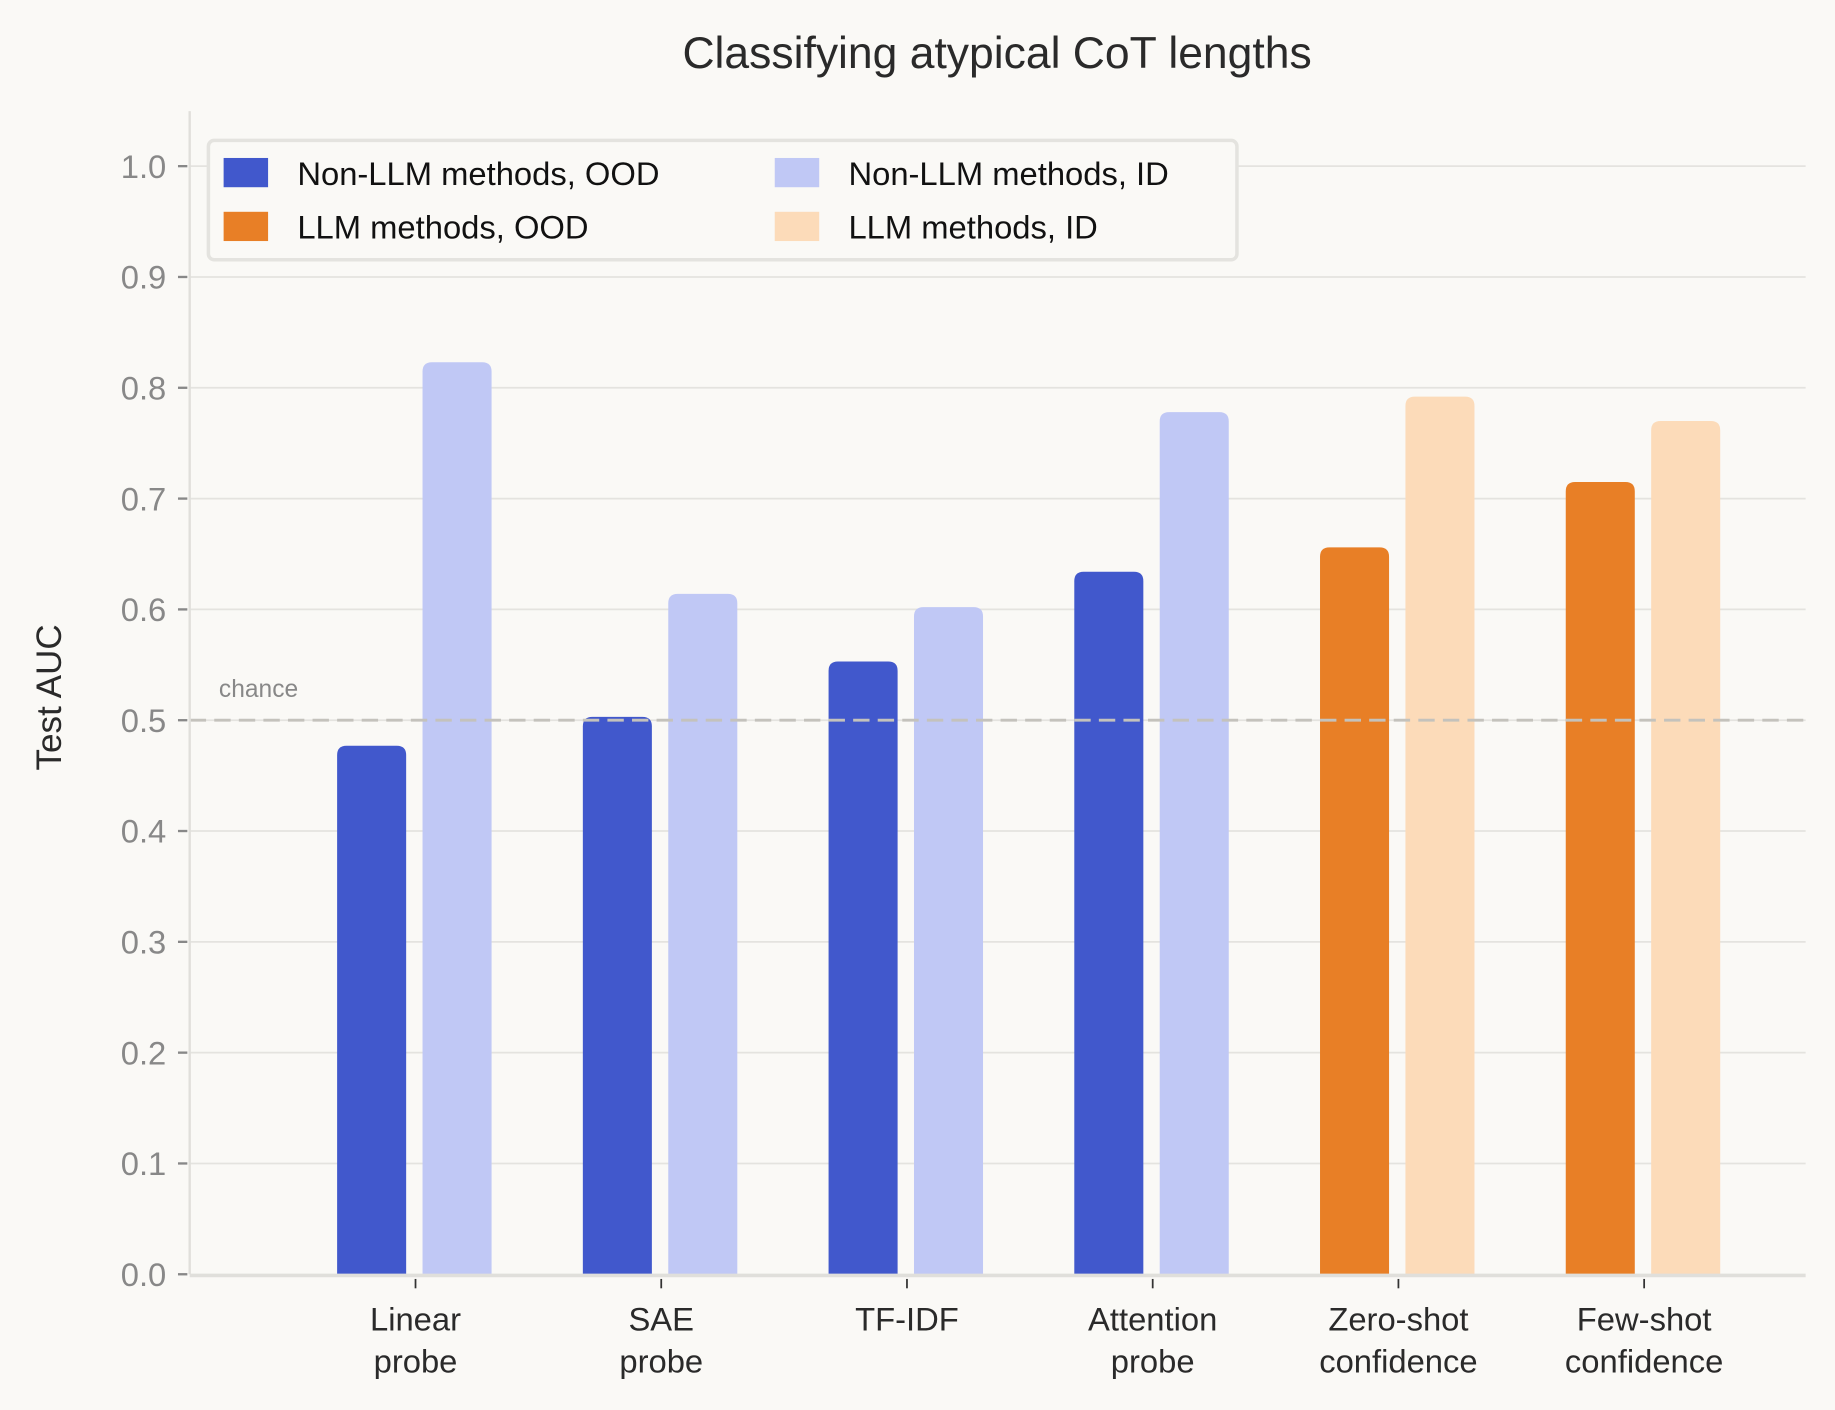 The image size is (1835, 1410). I want to click on y-tick-label: 0.3, so click(144, 942).